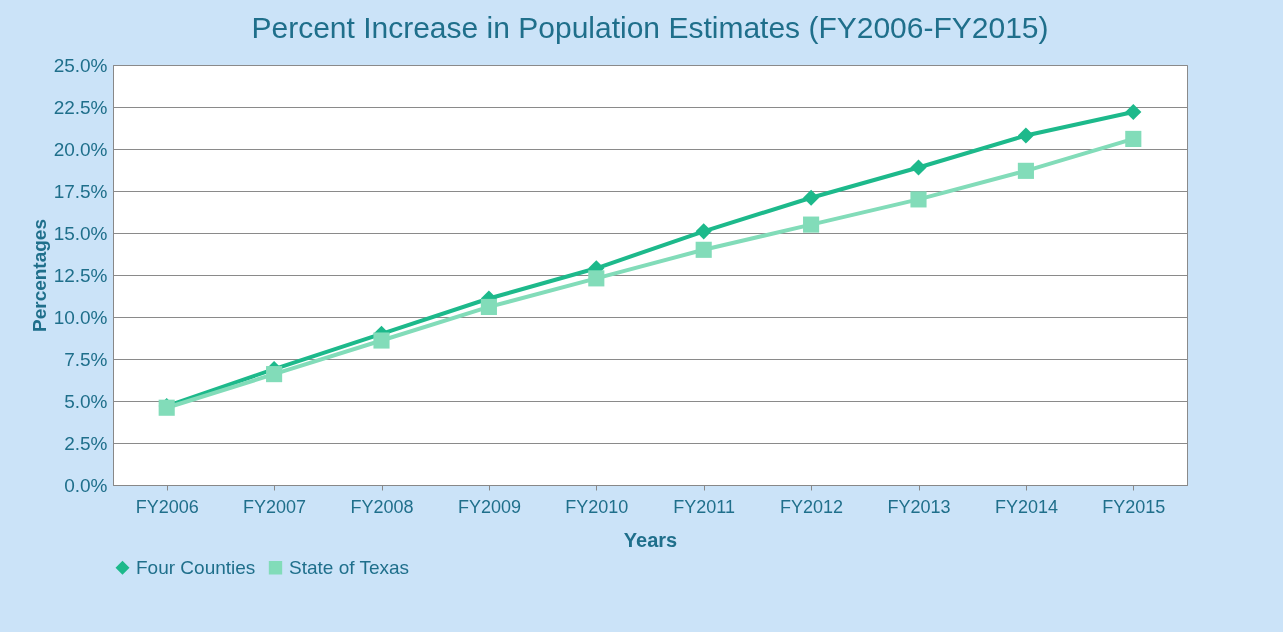 The image size is (1283, 632). I want to click on chart-title: Percent Increase in Population Estimates (FY2006-FY2015), so click(650, 27).